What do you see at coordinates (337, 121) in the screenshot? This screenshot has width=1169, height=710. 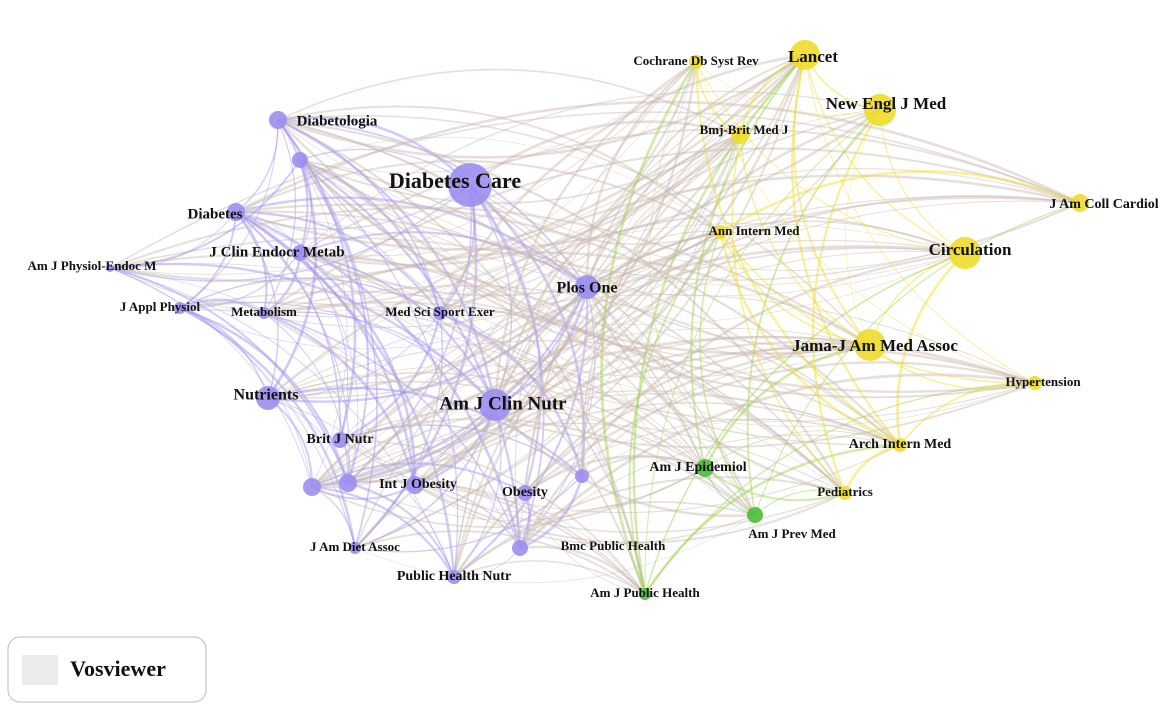 I see `node-label: Diabetologia` at bounding box center [337, 121].